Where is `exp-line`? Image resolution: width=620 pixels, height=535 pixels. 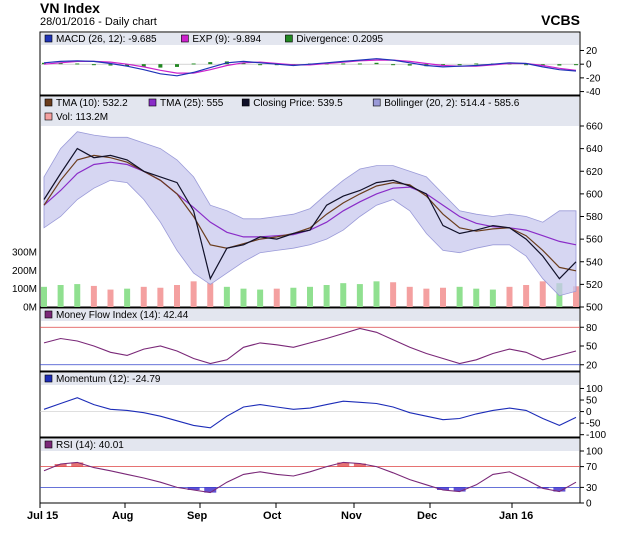
exp-line is located at coordinates (310, 66).